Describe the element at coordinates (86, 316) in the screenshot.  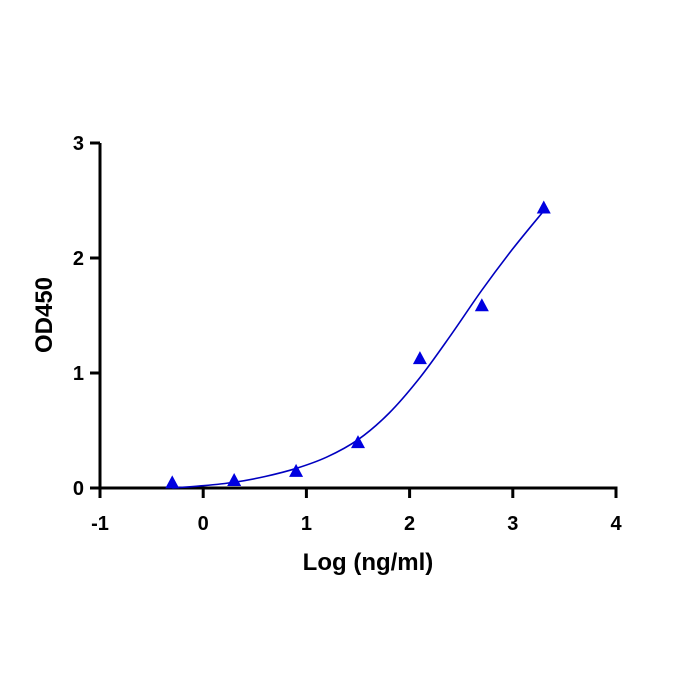
I see `y-ticks: 0 1 2 3` at that location.